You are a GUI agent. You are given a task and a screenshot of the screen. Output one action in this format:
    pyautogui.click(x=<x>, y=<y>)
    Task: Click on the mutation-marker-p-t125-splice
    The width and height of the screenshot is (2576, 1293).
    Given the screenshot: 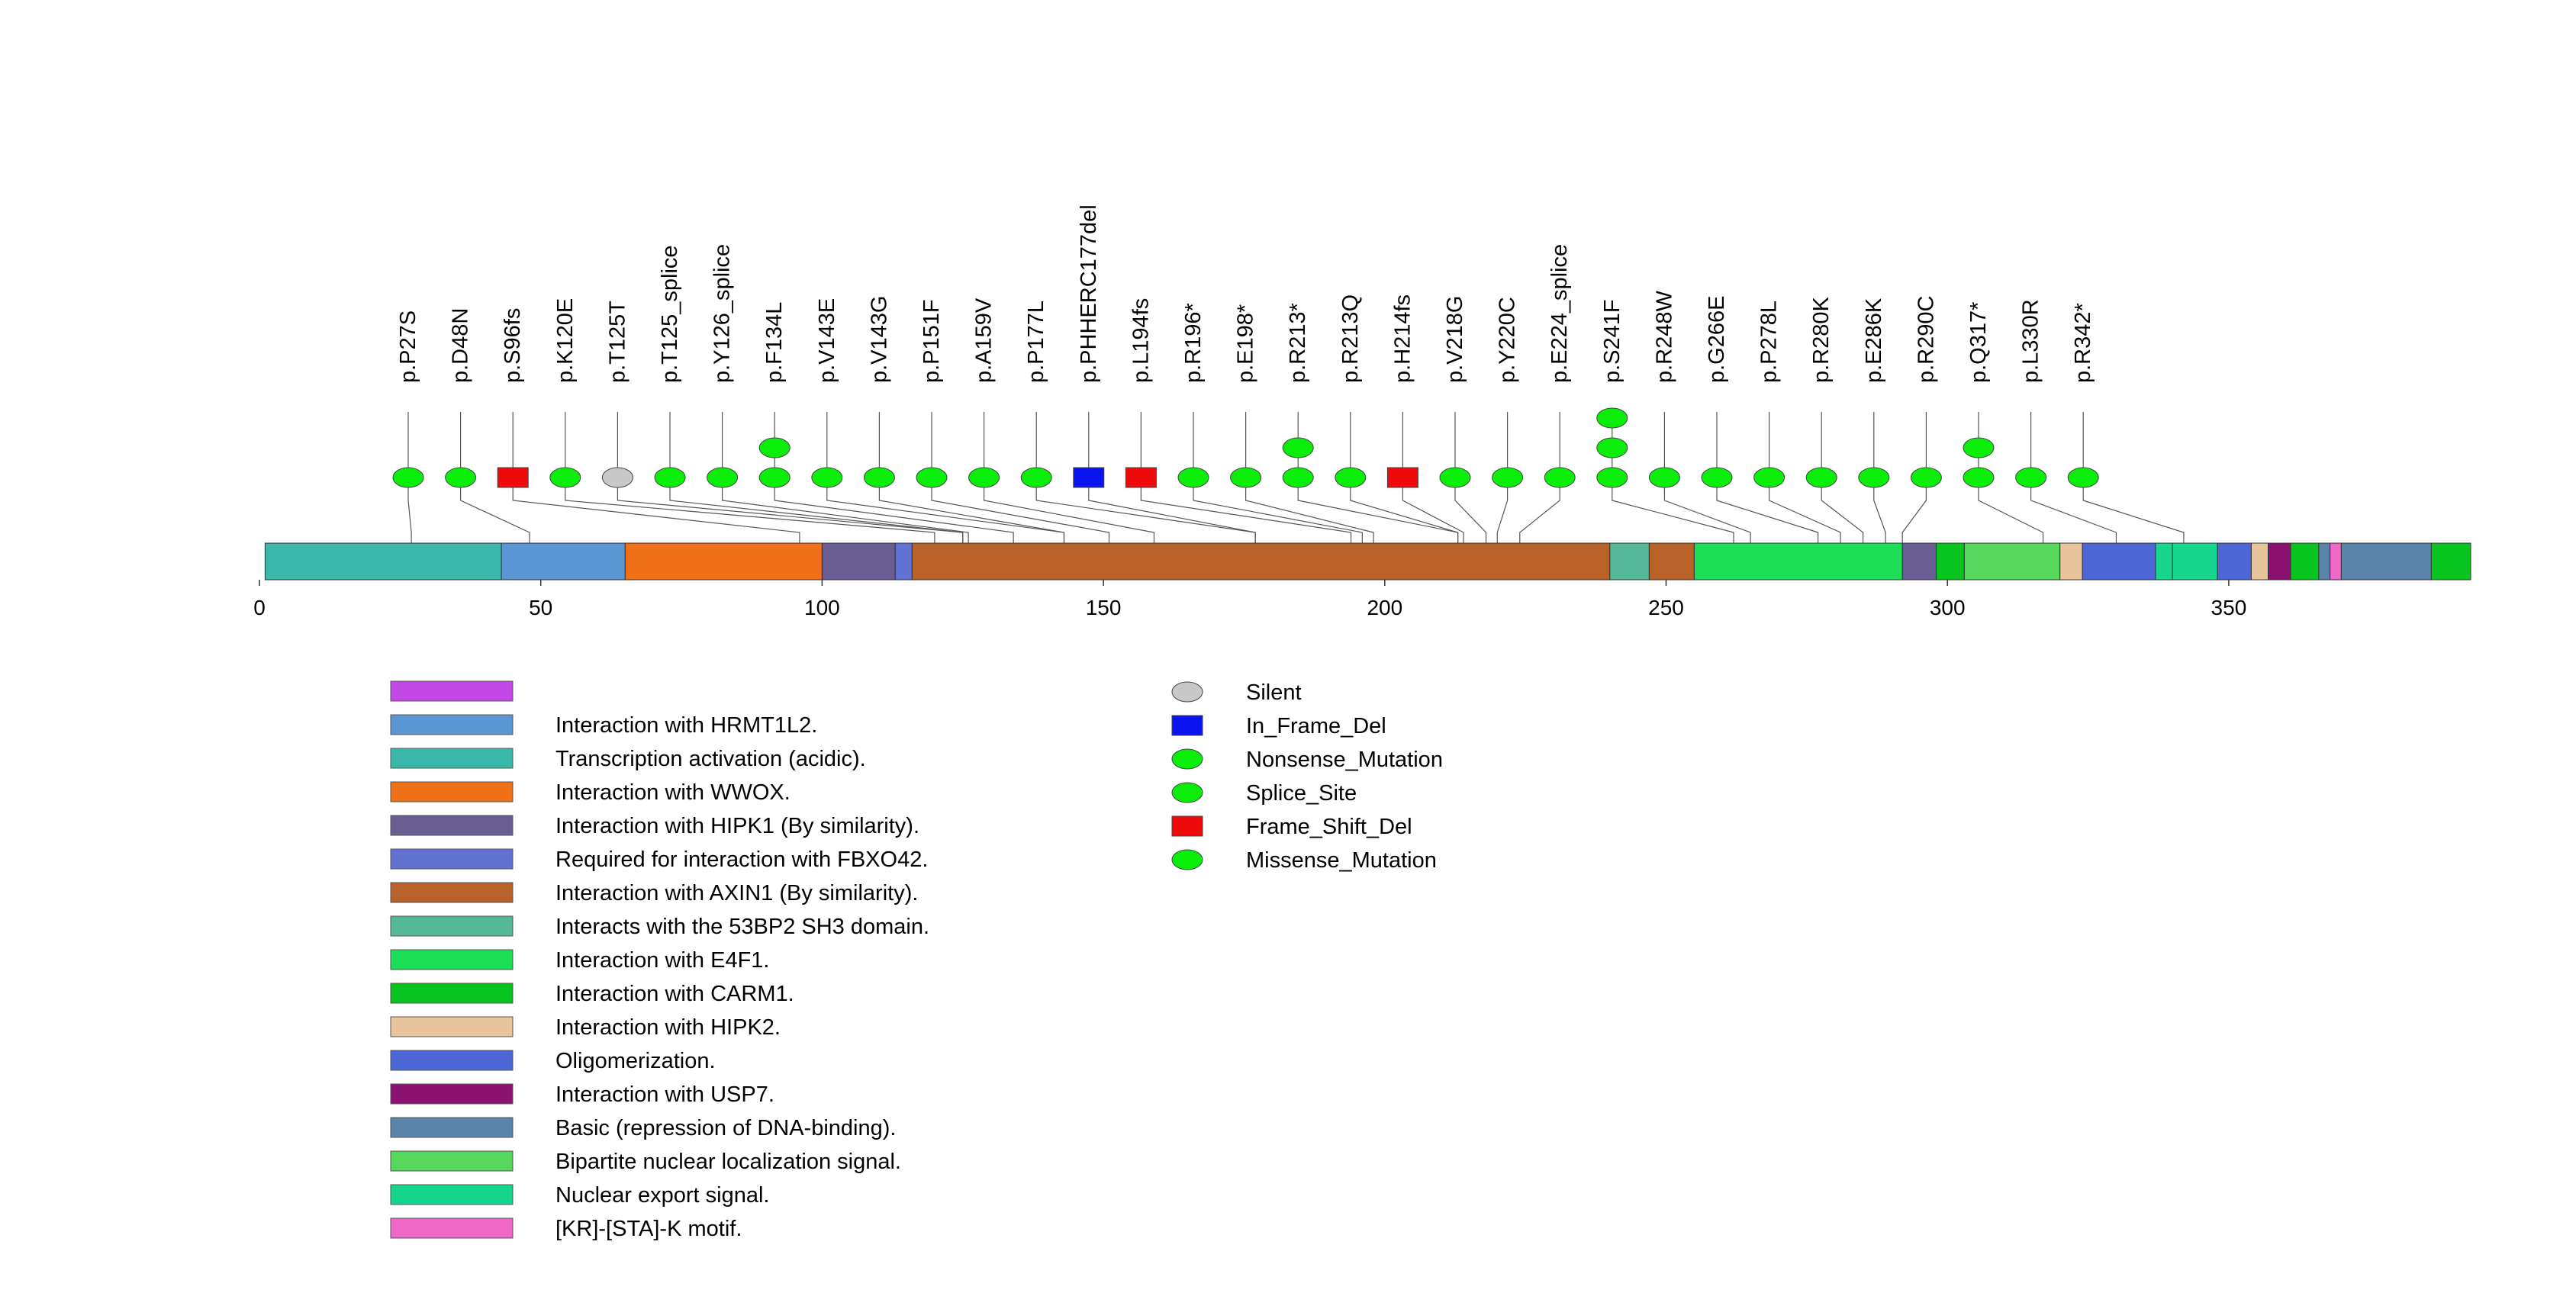 What is the action you would take?
    pyautogui.click(x=670, y=477)
    